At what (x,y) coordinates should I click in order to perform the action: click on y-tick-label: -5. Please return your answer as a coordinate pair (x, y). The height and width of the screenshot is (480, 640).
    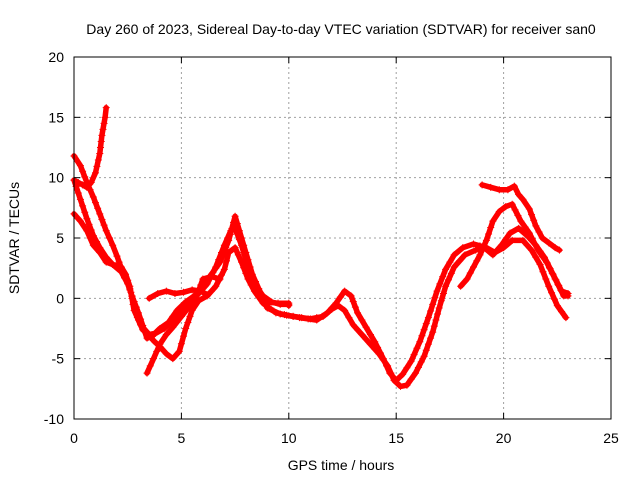
    Looking at the image, I should click on (58, 359).